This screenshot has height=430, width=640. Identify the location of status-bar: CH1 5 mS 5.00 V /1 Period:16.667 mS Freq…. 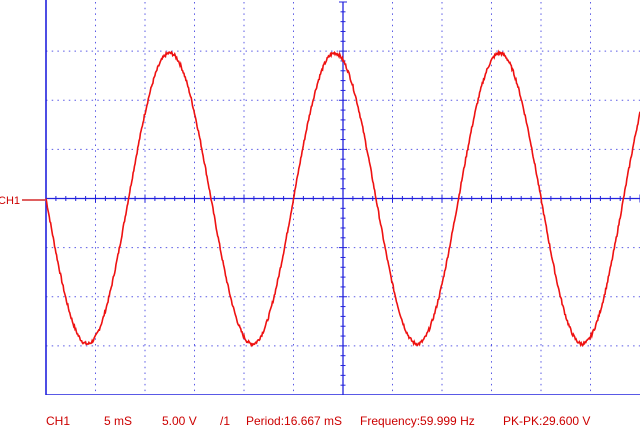
(320, 420).